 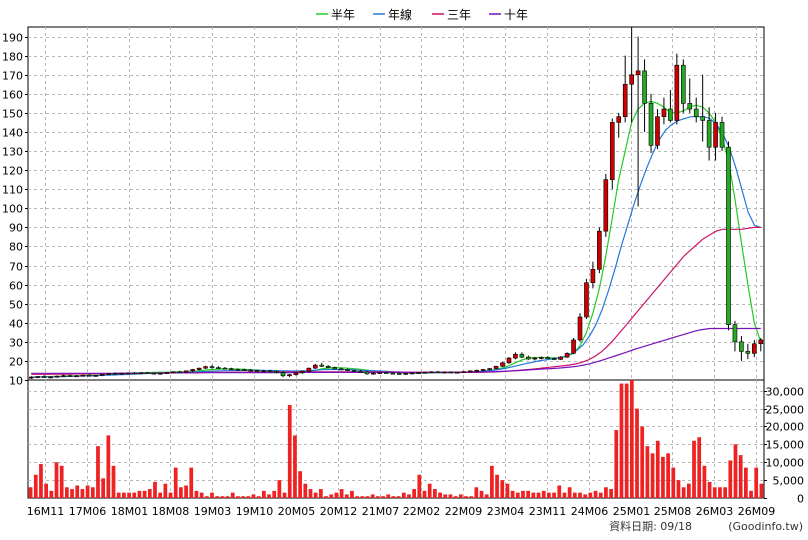 I want to click on y-tick-label: 60, so click(x=16, y=286).